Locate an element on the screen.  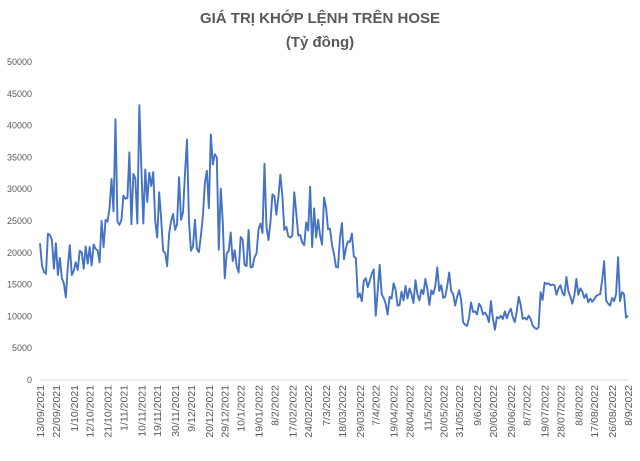
x-tick-label: 30/11/2021 is located at coordinates (176, 411).